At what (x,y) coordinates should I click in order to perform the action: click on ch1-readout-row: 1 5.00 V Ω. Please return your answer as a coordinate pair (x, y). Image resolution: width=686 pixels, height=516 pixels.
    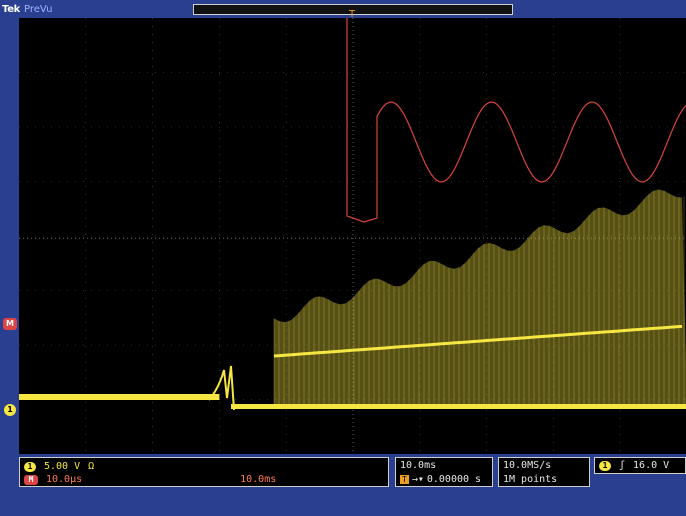
    Looking at the image, I should click on (59, 466).